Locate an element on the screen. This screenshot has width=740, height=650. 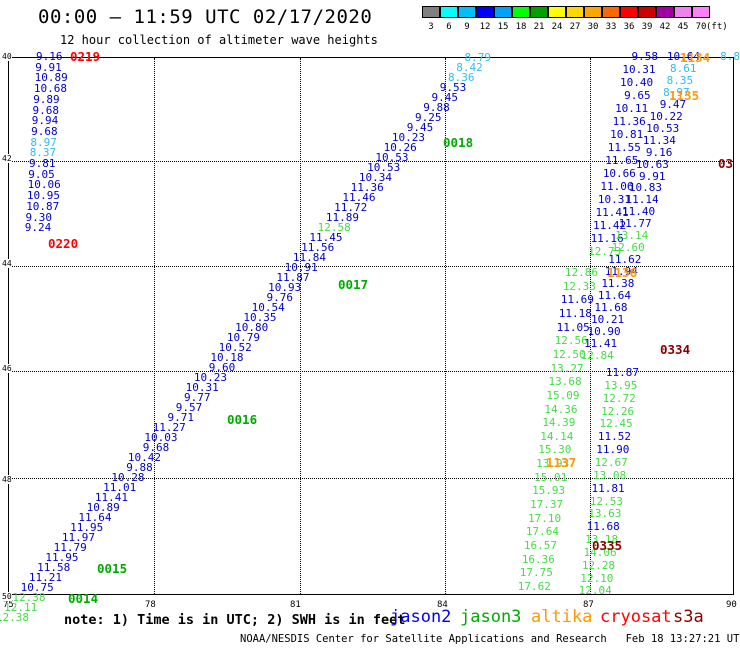
swh-value: 11.64 is located at coordinates (614, 295).